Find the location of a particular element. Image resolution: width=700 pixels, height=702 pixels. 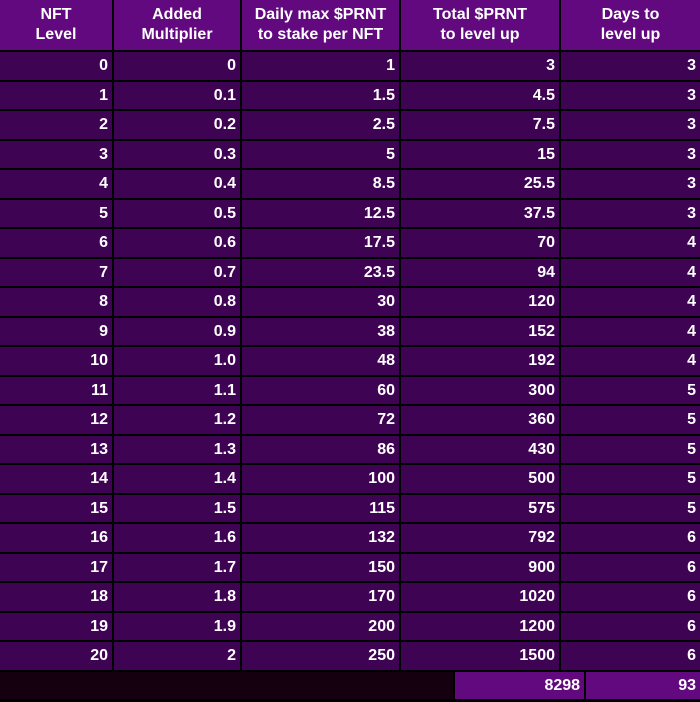

cell-daily-max-prnt: 1.5 is located at coordinates (320, 95).